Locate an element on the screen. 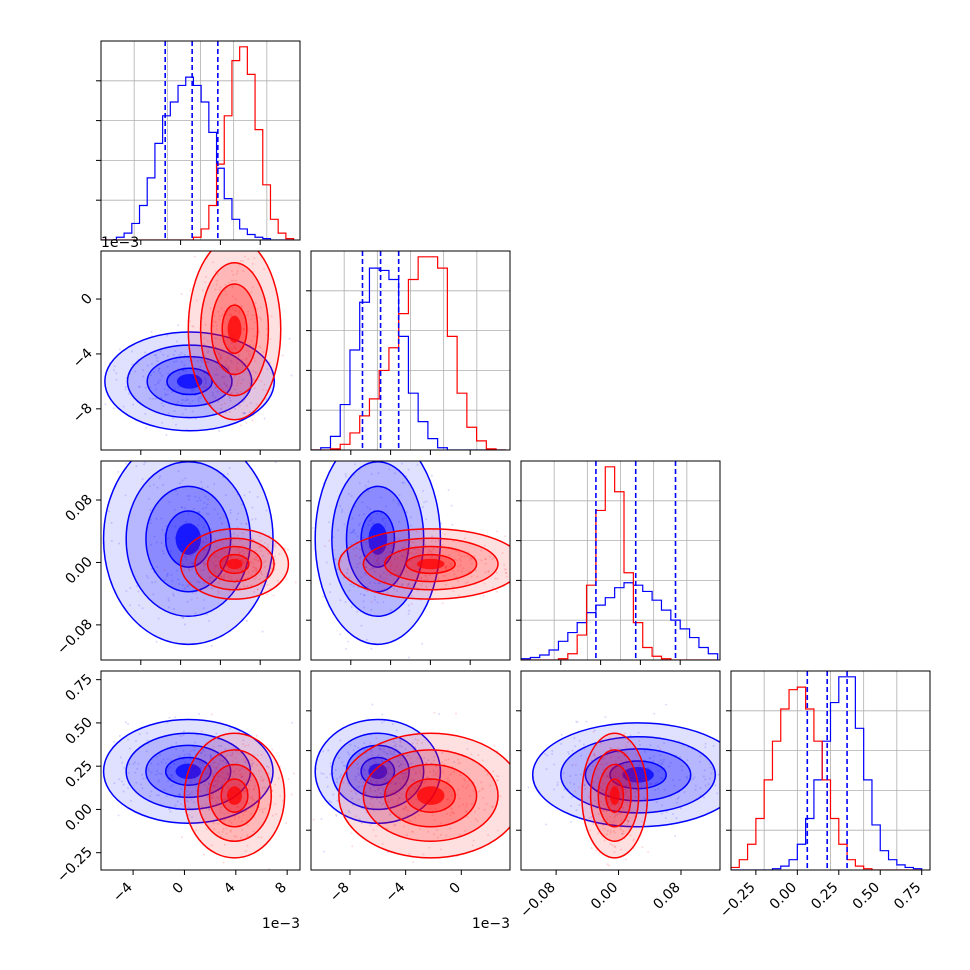 The width and height of the screenshot is (970, 970). density-core is located at coordinates (234, 564).